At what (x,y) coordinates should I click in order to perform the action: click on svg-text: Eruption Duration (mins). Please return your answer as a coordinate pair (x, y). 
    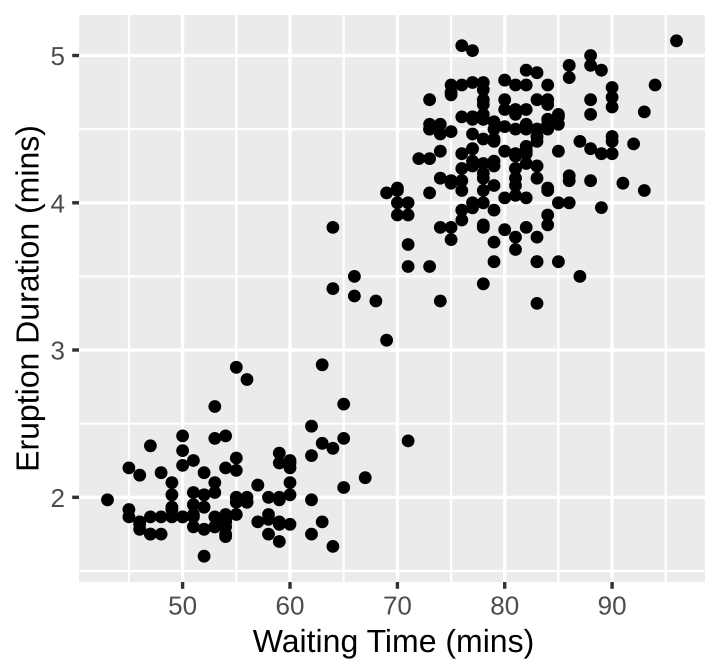
    Looking at the image, I should click on (27, 298).